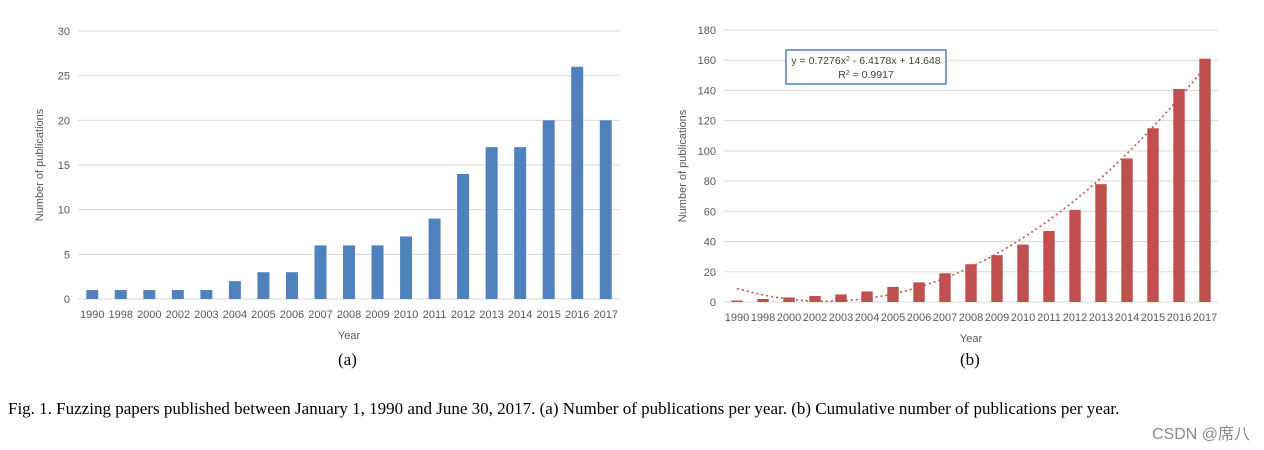 The width and height of the screenshot is (1264, 450). What do you see at coordinates (435, 315) in the screenshot?
I see `x-tick-label: 2011` at bounding box center [435, 315].